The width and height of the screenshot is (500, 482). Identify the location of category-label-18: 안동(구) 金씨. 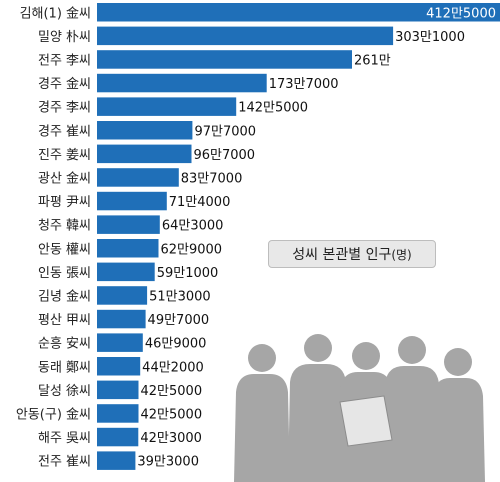
(53, 414).